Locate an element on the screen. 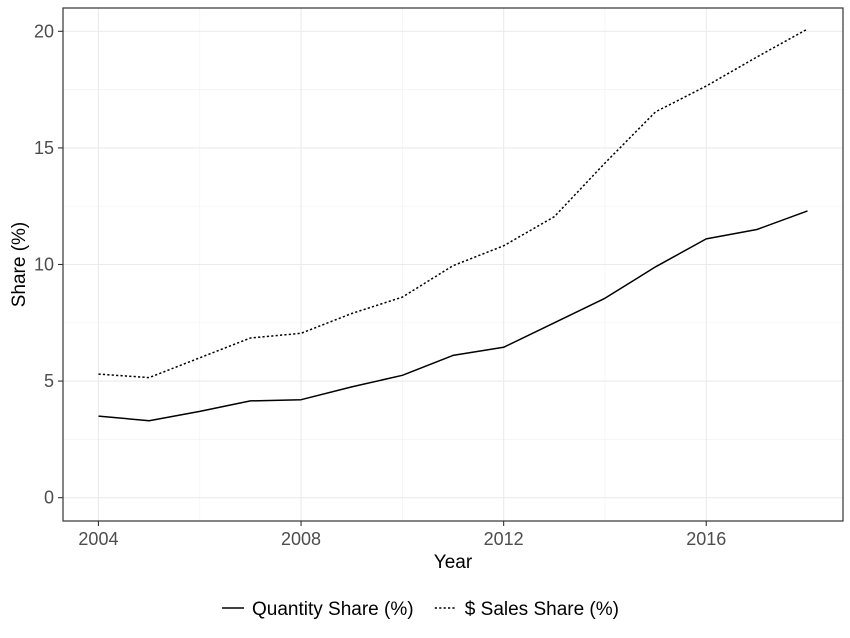  x-tick-label: 2004 is located at coordinates (98, 539).